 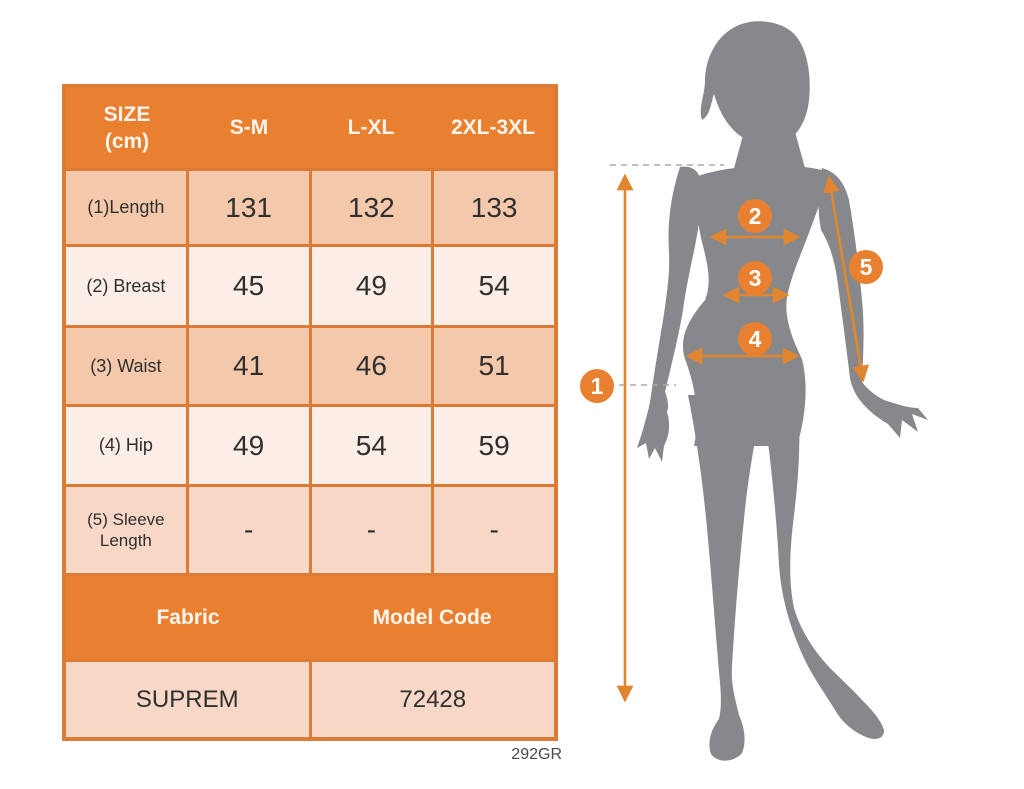 What do you see at coordinates (127, 128) in the screenshot?
I see `header-size-cell: SIZE (cm)` at bounding box center [127, 128].